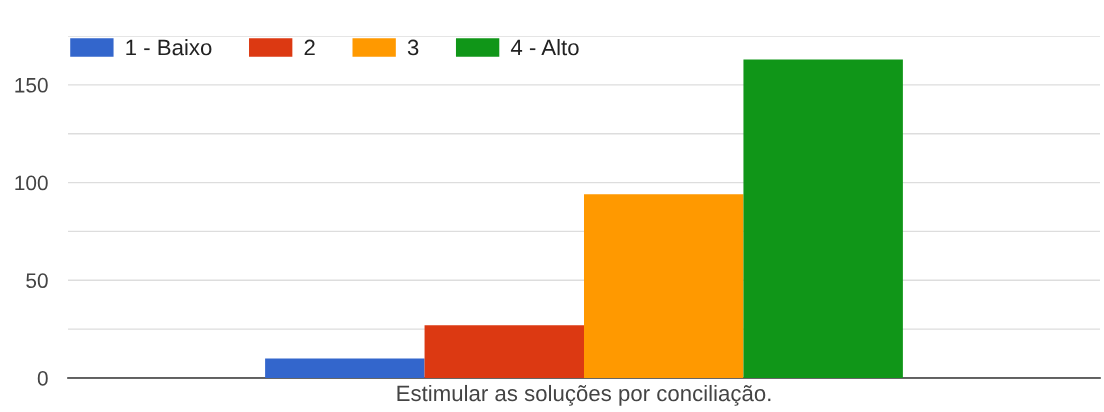 Image resolution: width=1104 pixels, height=412 pixels. What do you see at coordinates (37, 281) in the screenshot?
I see `y-tick-label: 50` at bounding box center [37, 281].